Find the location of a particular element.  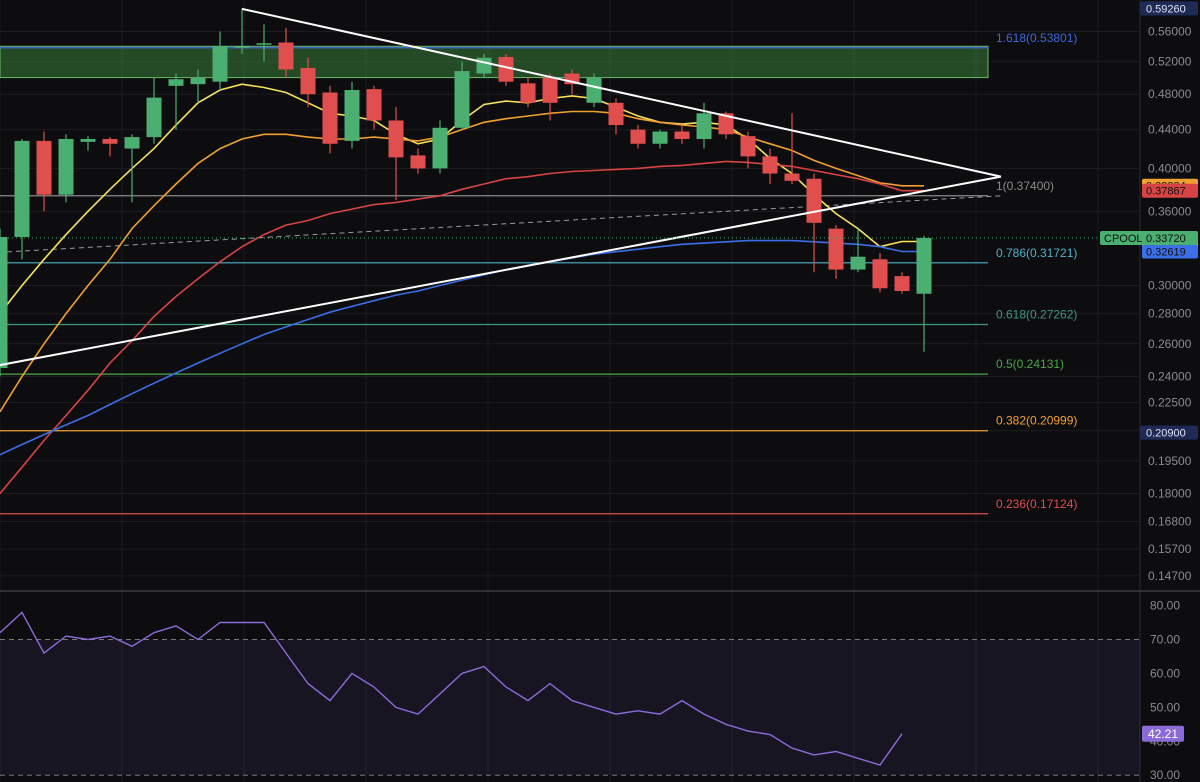

price-axis-tick: 0.44000 is located at coordinates (1170, 130).